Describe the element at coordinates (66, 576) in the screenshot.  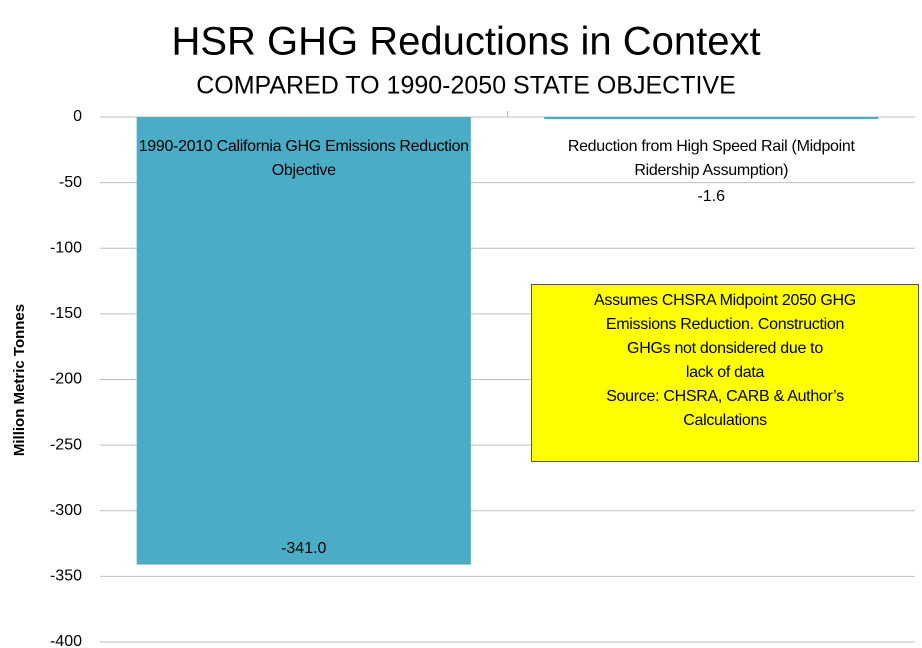
I see `y-tick-label: -350` at that location.